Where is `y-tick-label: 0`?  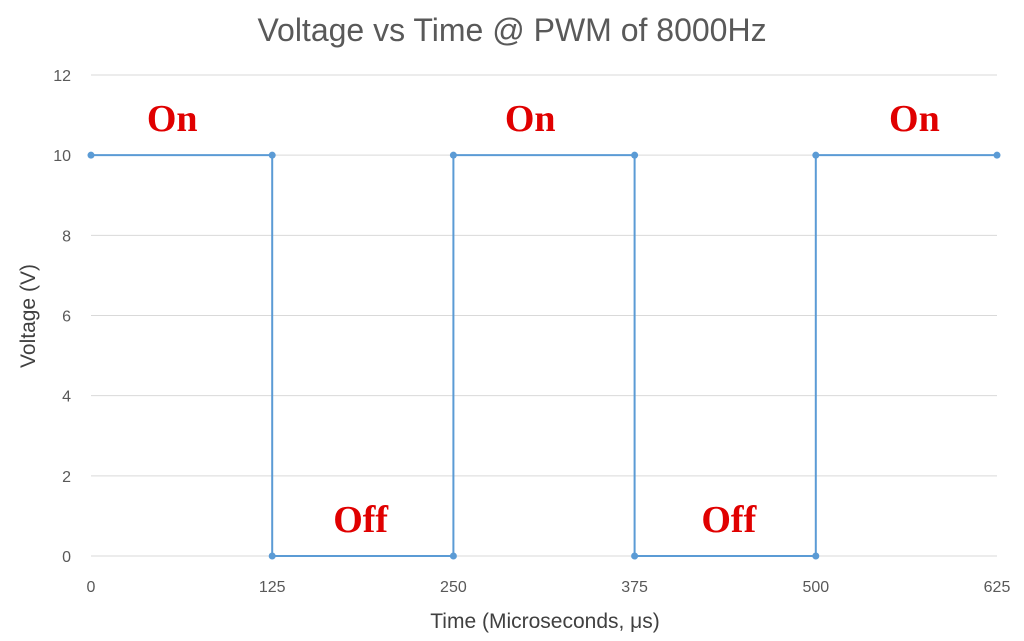
y-tick-label: 0 is located at coordinates (66, 557).